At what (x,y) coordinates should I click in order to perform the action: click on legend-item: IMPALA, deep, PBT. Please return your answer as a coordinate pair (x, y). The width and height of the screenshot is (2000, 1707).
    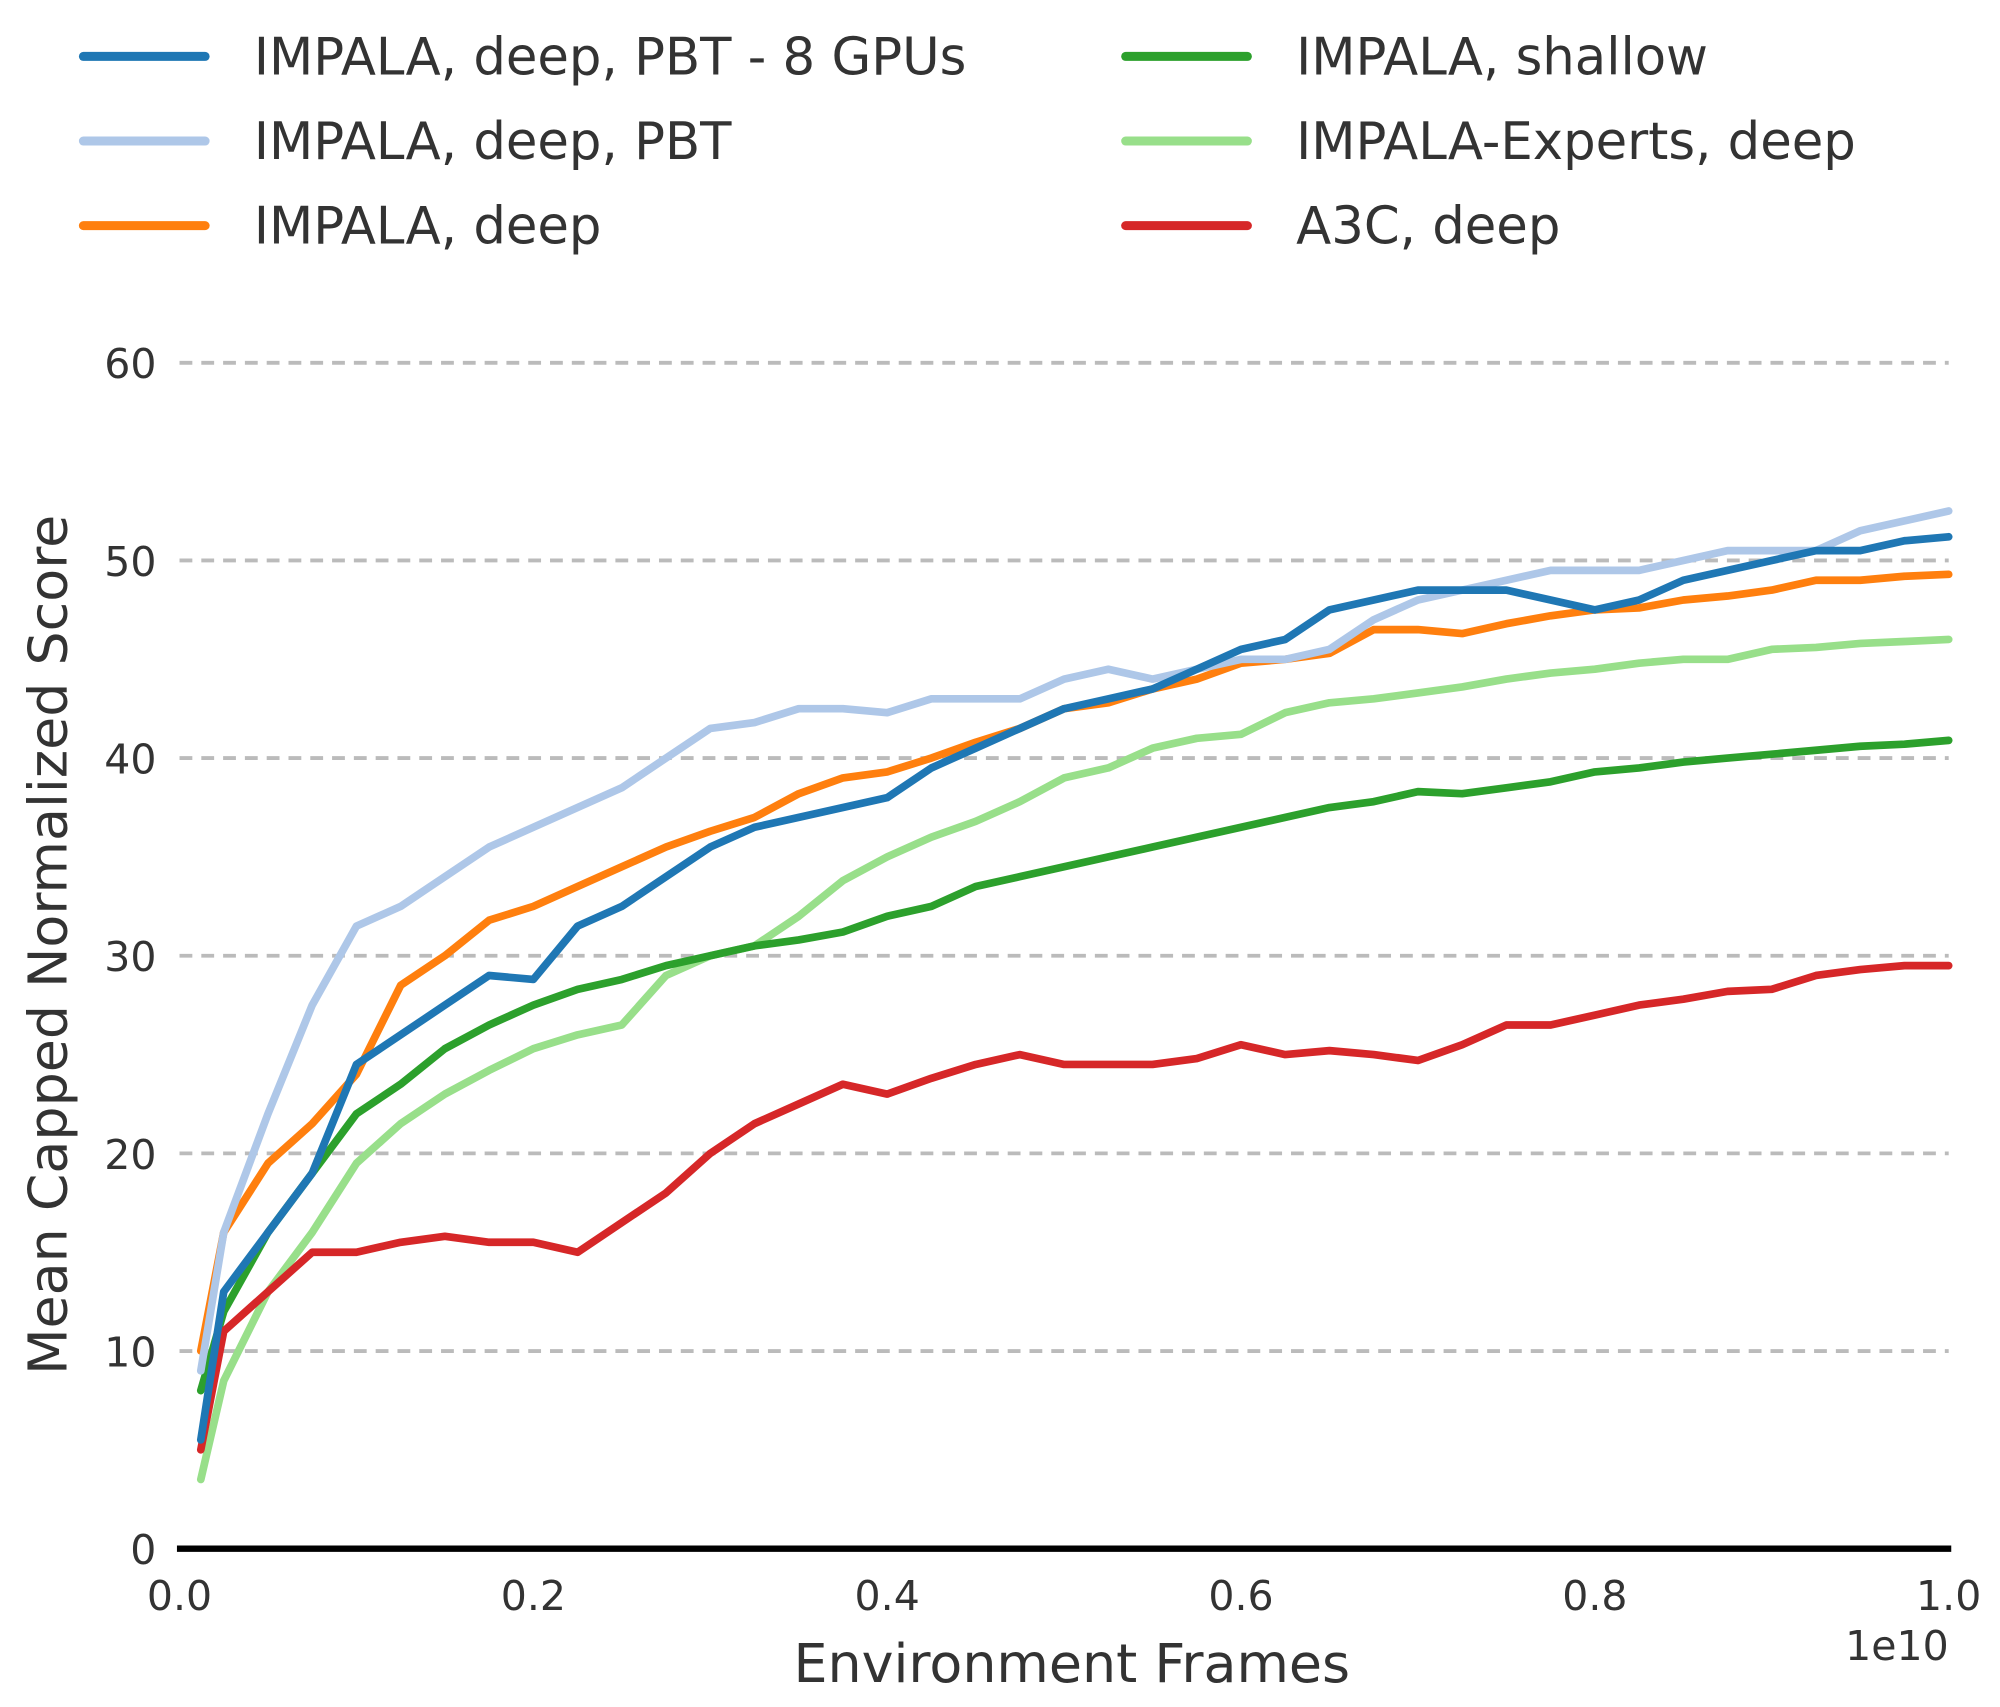
    Looking at the image, I should click on (405, 142).